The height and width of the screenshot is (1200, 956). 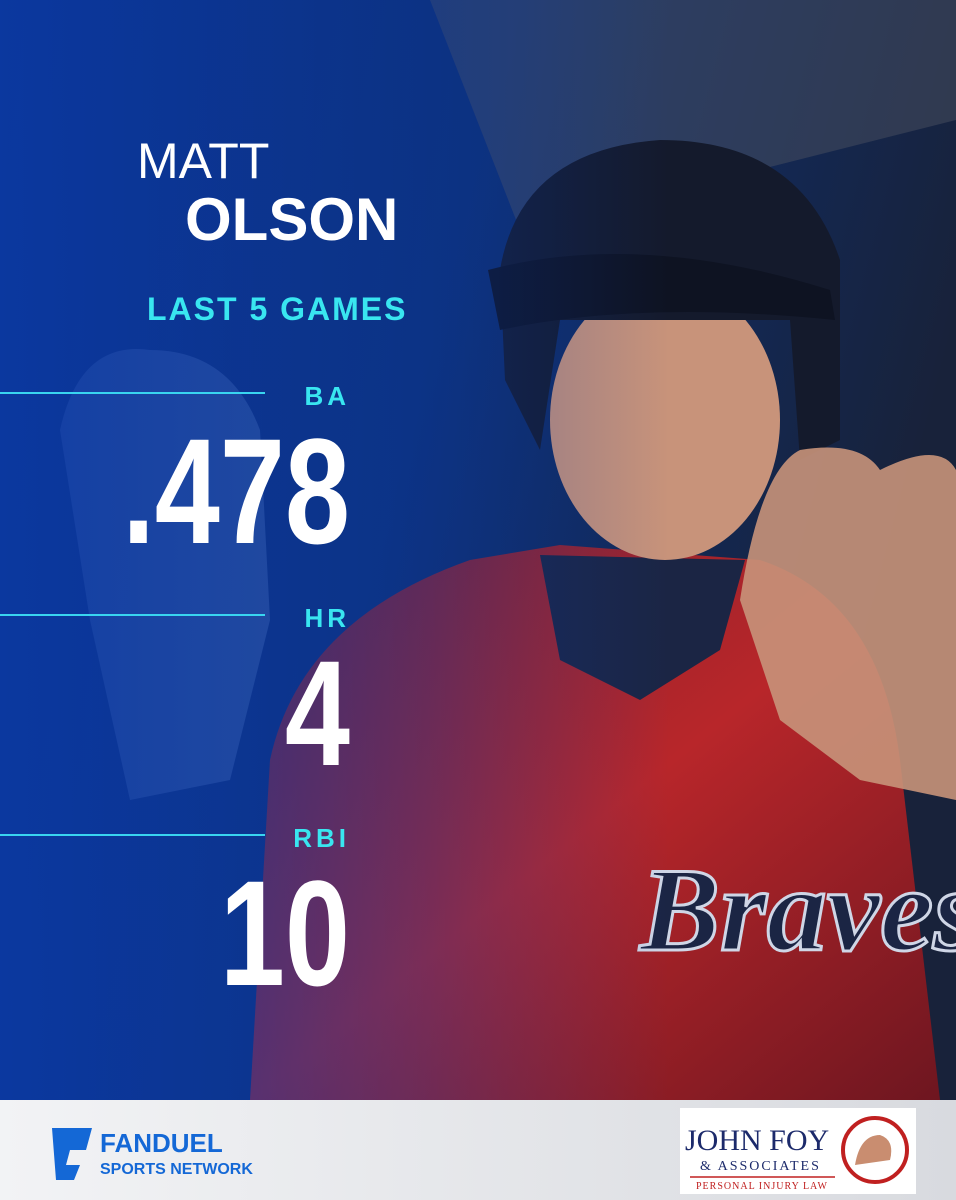 What do you see at coordinates (327, 618) in the screenshot?
I see `stat-label: HR` at bounding box center [327, 618].